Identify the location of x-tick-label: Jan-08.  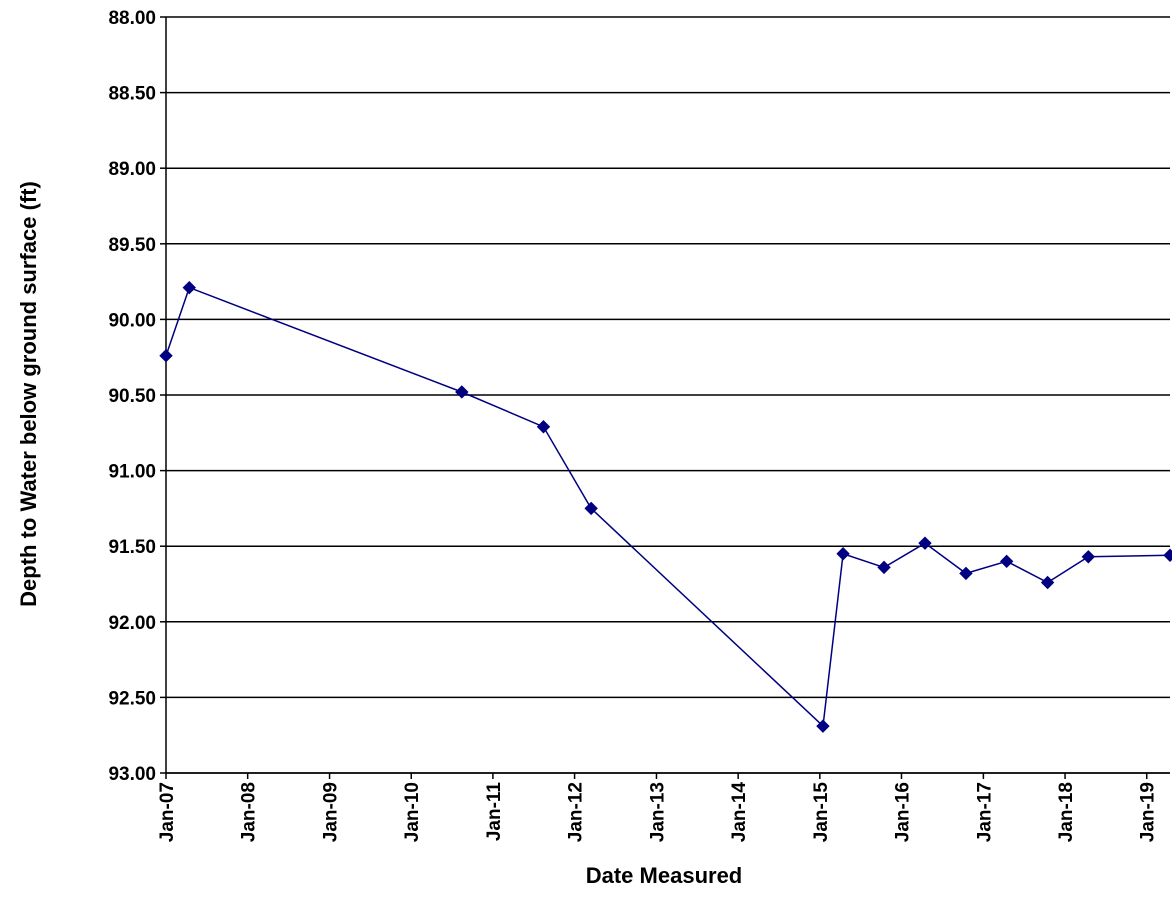
(249, 812).